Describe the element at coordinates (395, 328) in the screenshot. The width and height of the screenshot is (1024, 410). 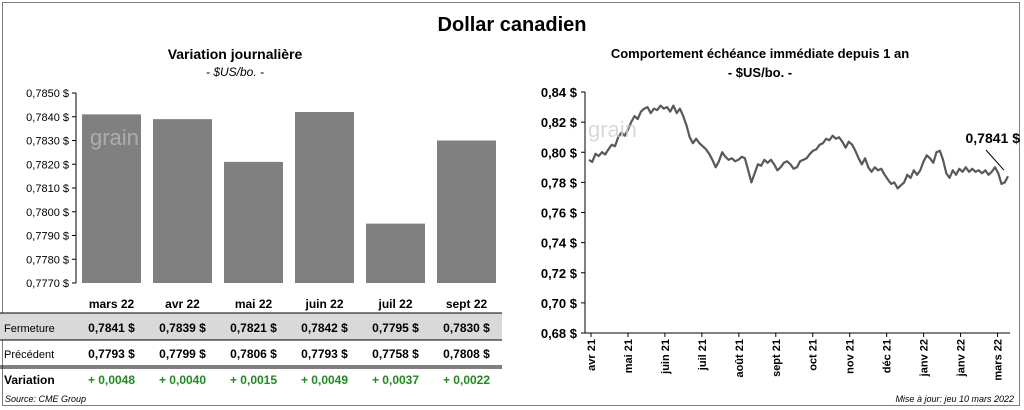
I see `table-cell: 0,7795 $` at that location.